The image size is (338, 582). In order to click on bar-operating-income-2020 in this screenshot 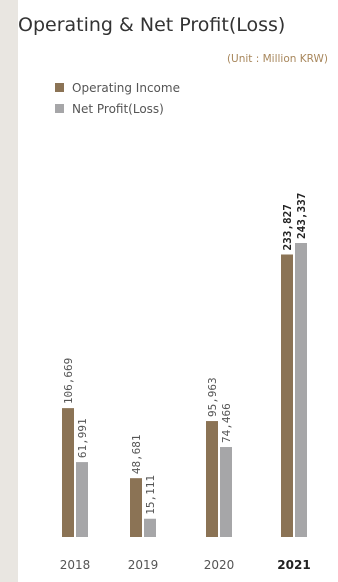, I will do `click(212, 479)`.